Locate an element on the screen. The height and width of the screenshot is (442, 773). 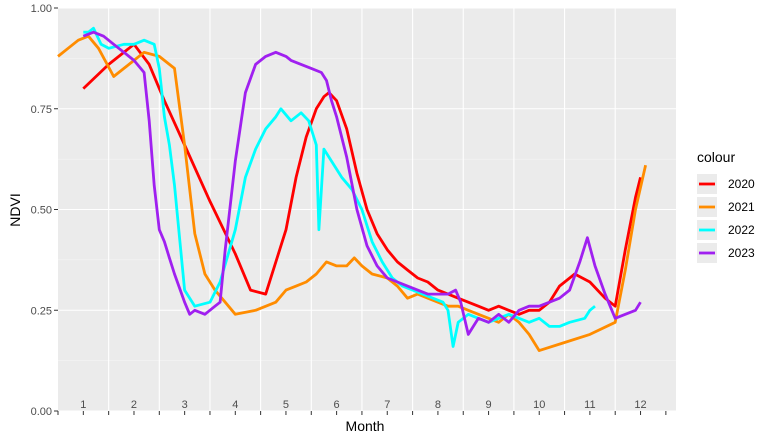
x-axis-title: Month is located at coordinates (365, 426).